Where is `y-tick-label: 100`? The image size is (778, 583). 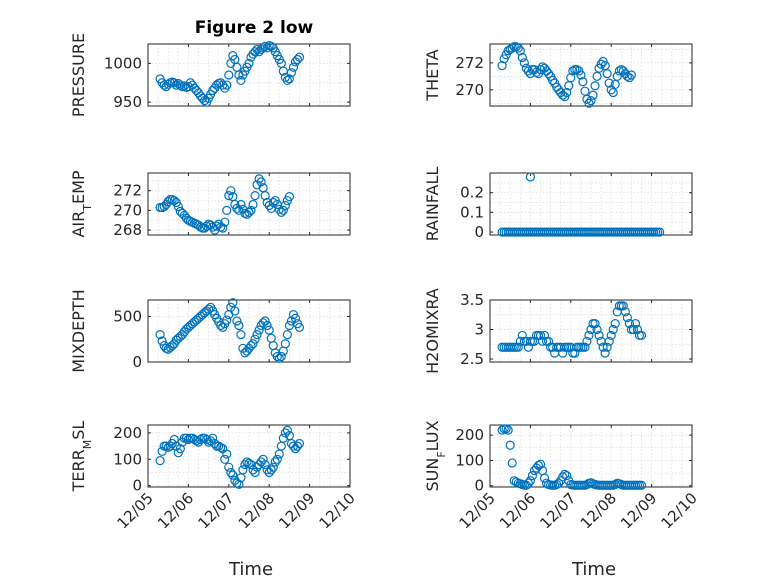 y-tick-label: 100 is located at coordinates (127, 459).